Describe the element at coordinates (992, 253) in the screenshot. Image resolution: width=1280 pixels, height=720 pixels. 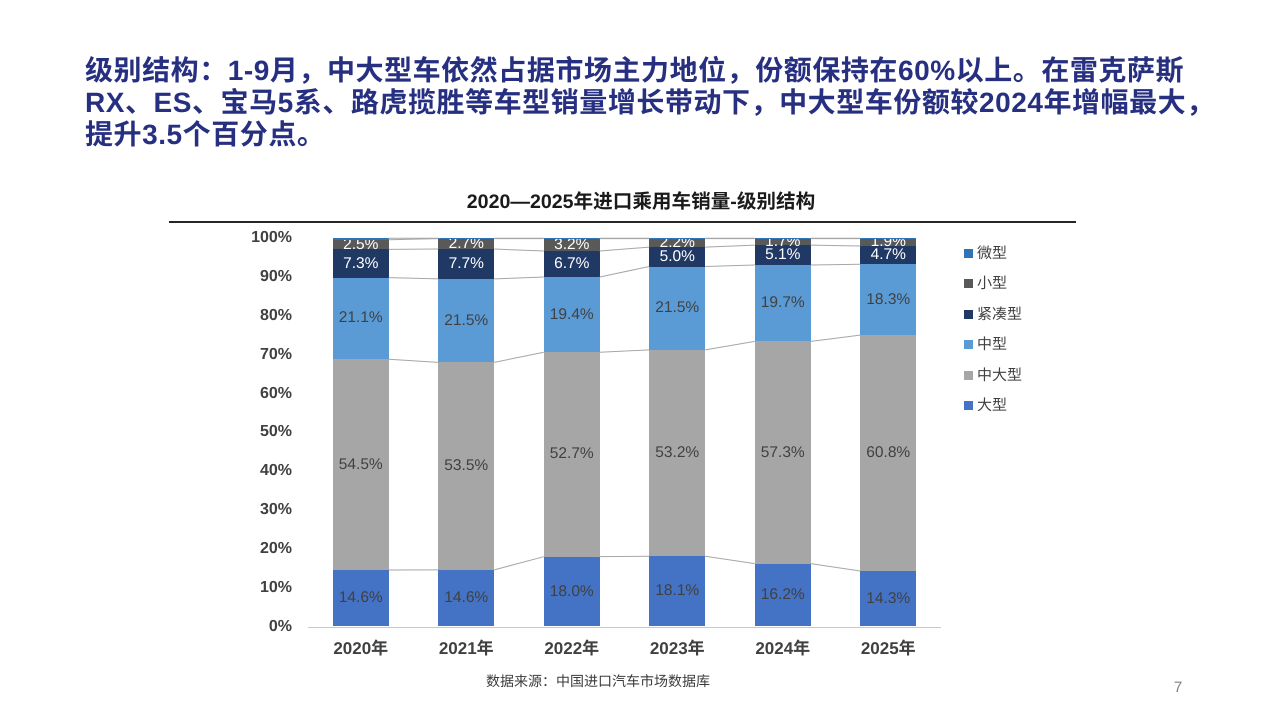
I see `legend-label: 微型` at that location.